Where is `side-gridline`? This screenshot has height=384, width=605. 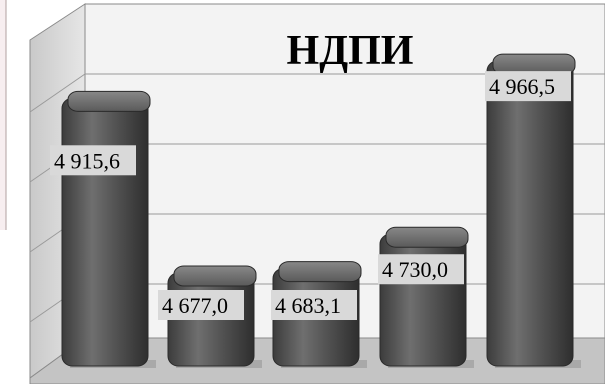 side-gridline is located at coordinates (57, 93).